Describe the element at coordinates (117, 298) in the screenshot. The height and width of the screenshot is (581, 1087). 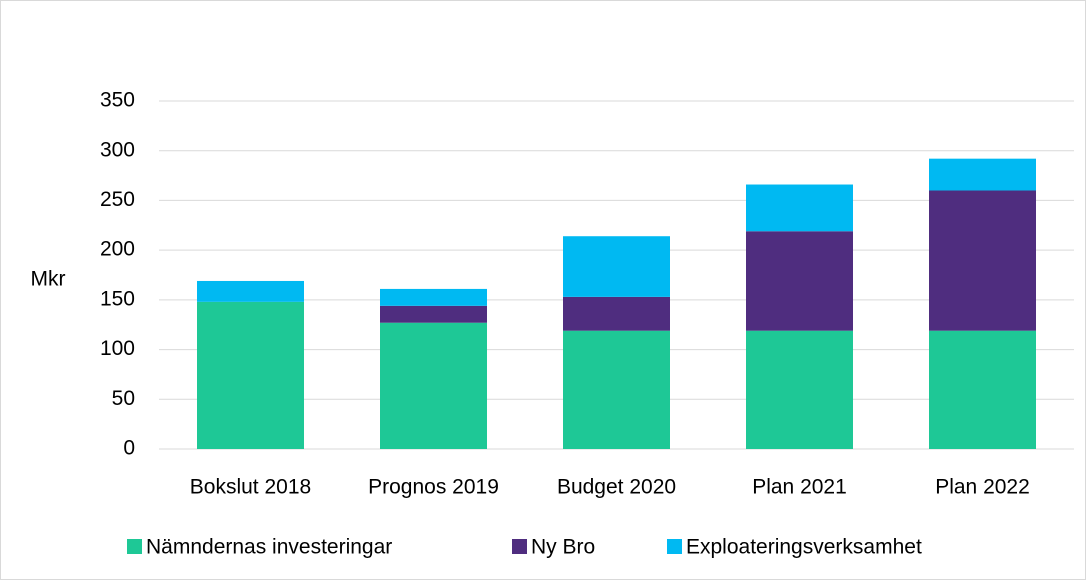
I see `y-tick-label: 150` at that location.